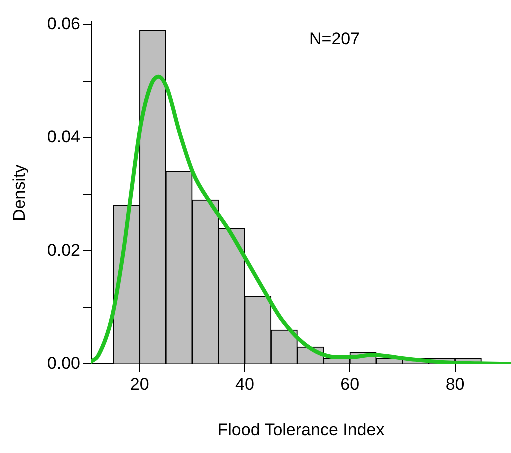 The width and height of the screenshot is (511, 453). What do you see at coordinates (63, 24) in the screenshot?
I see `y-tick-label: 0.06` at bounding box center [63, 24].